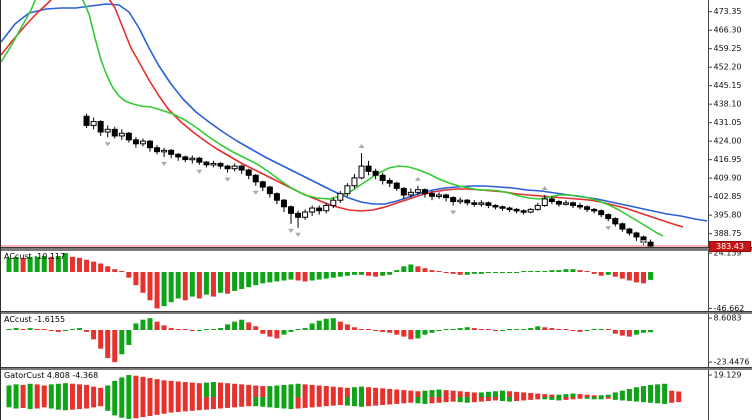  I want to click on indicator-panel-2-bars, so click(330, 340).